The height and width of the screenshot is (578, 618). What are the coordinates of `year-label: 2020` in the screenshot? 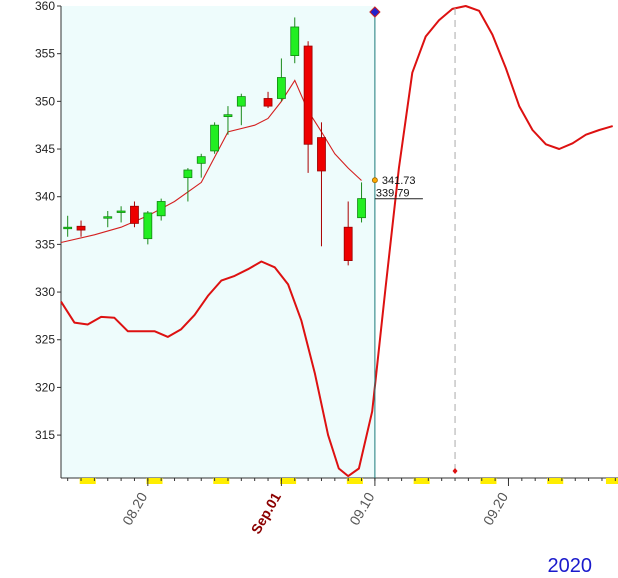 It's located at (570, 566).